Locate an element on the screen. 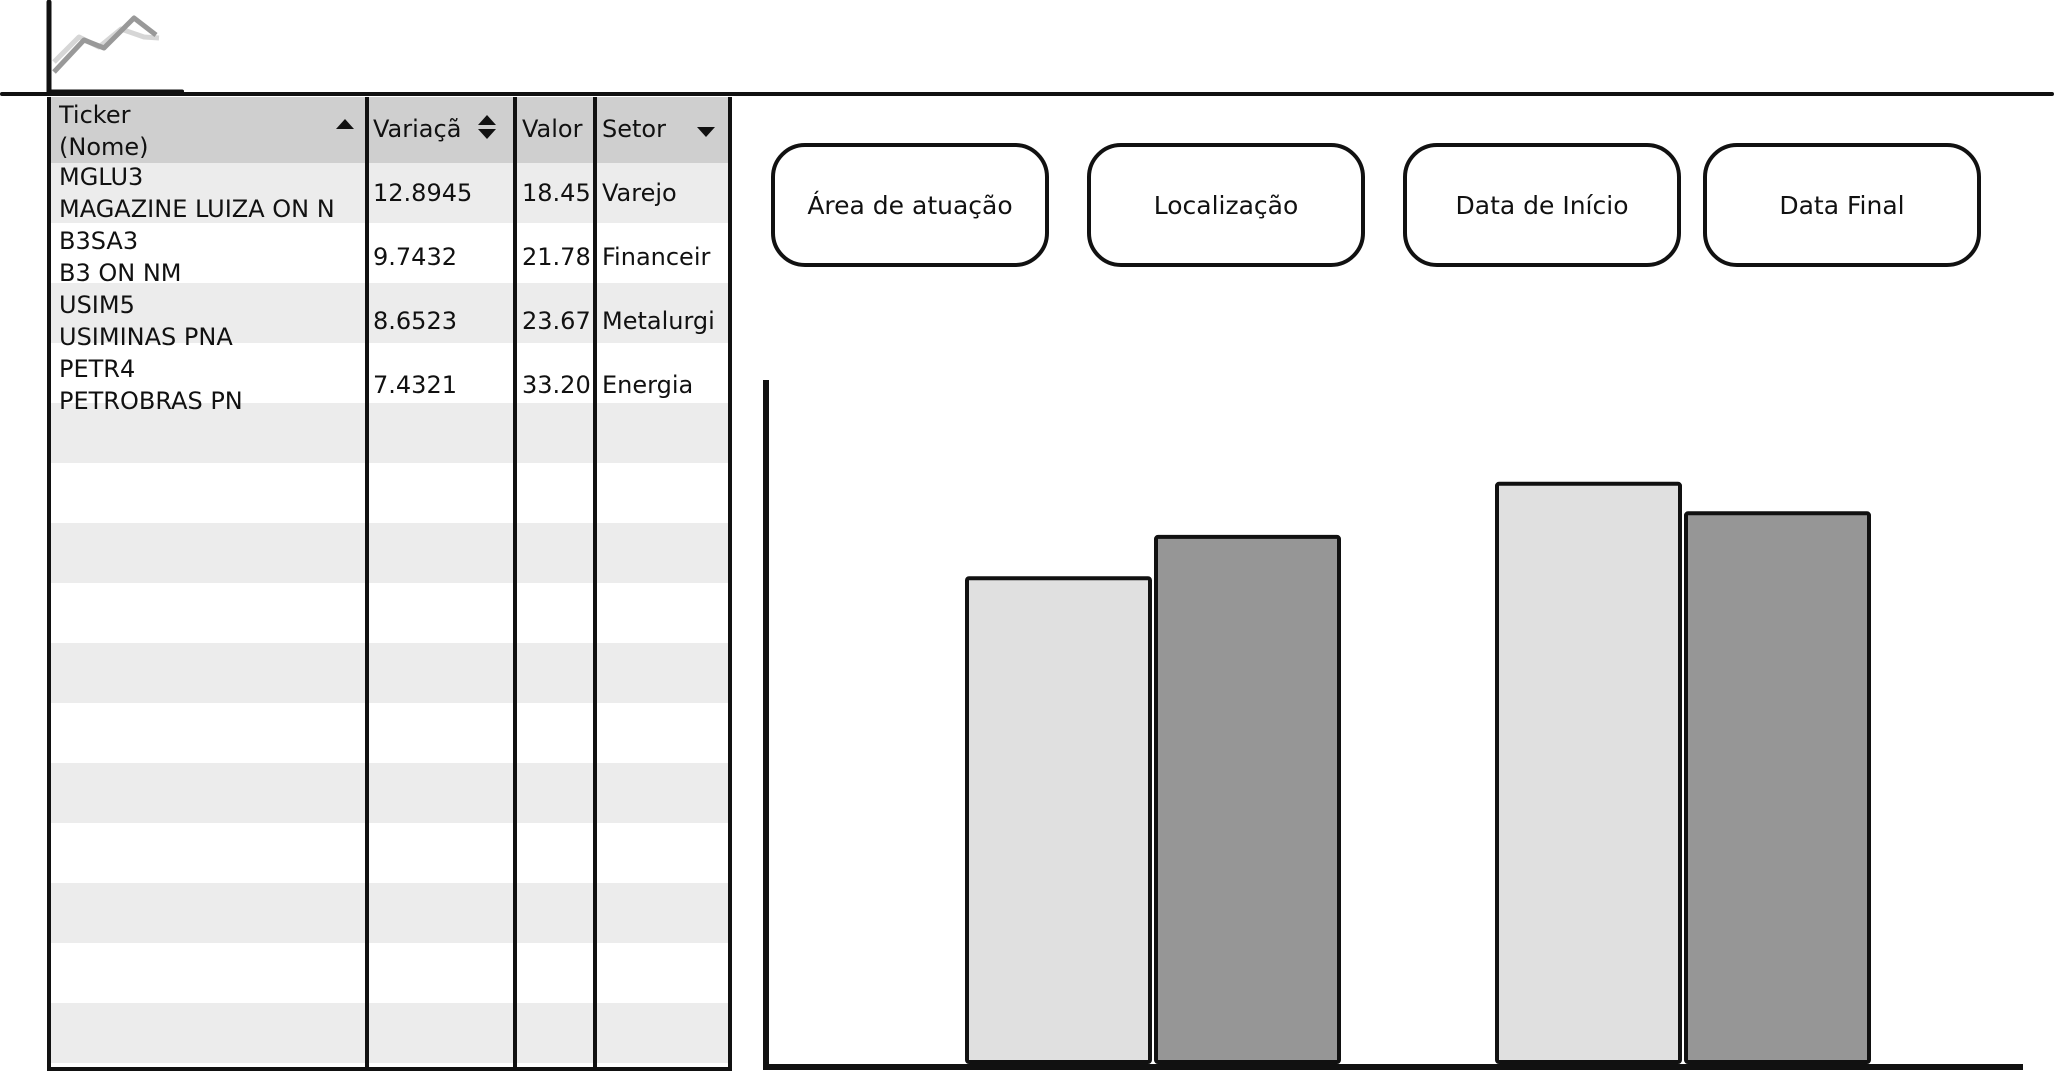 The width and height of the screenshot is (2054, 1072). sort-ascending-icon is located at coordinates (345, 129).